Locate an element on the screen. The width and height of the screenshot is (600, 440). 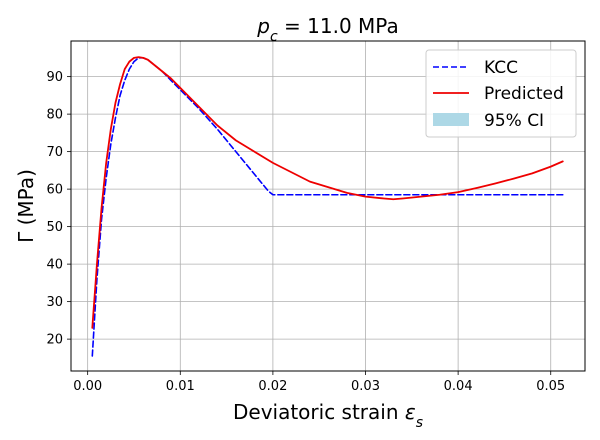
x-axis: 0.00 0.01 0.02 0.03 0.04 0.05 is located at coordinates (319, 382).